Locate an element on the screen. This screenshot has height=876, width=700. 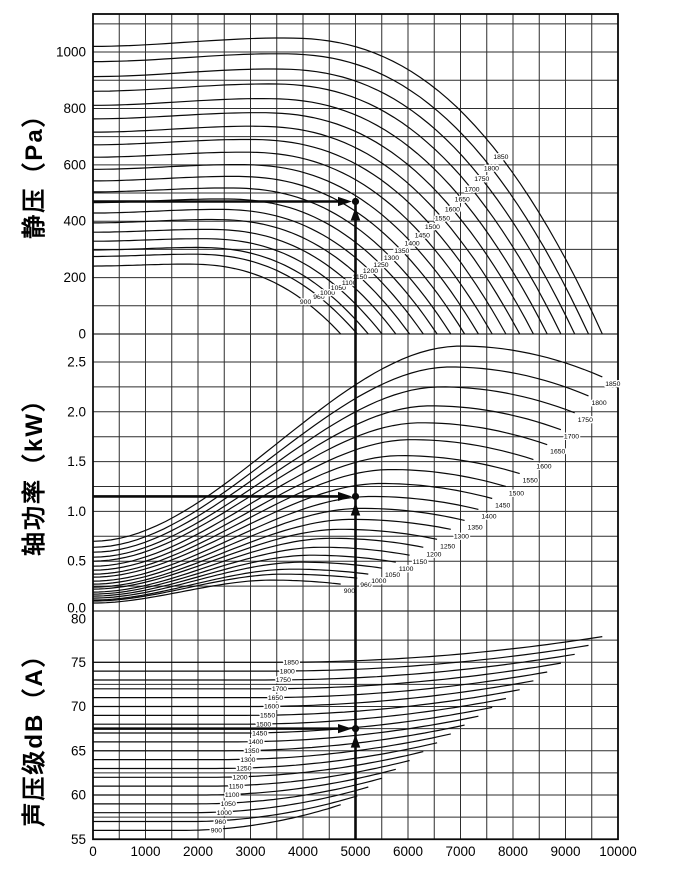
noise-curve-label-1150: 1150 is located at coordinates (236, 786).